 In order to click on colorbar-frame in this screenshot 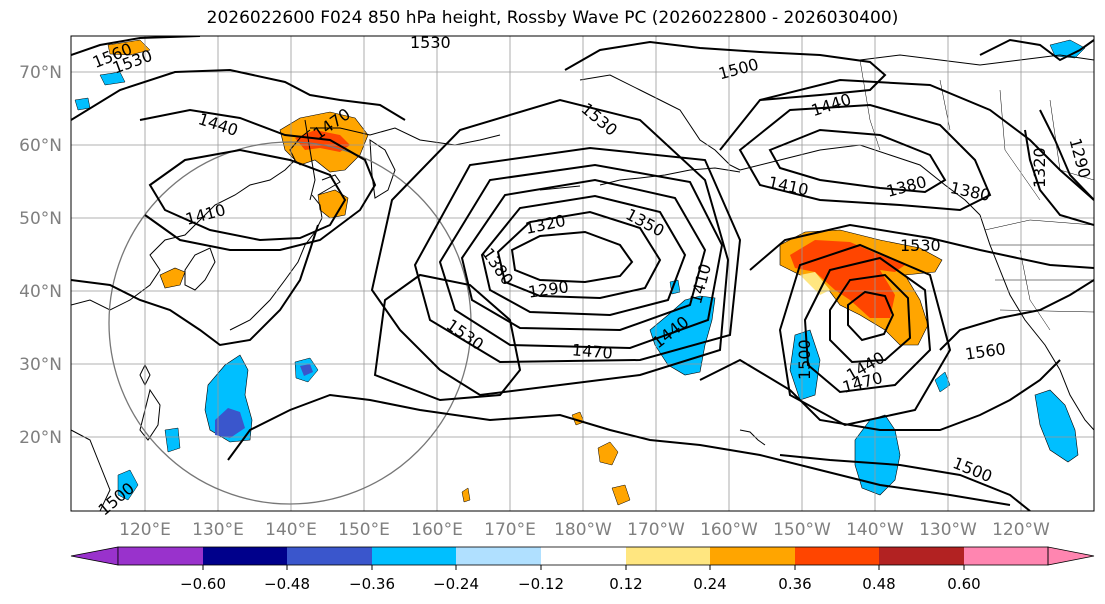, I will do `click(583, 556)`.